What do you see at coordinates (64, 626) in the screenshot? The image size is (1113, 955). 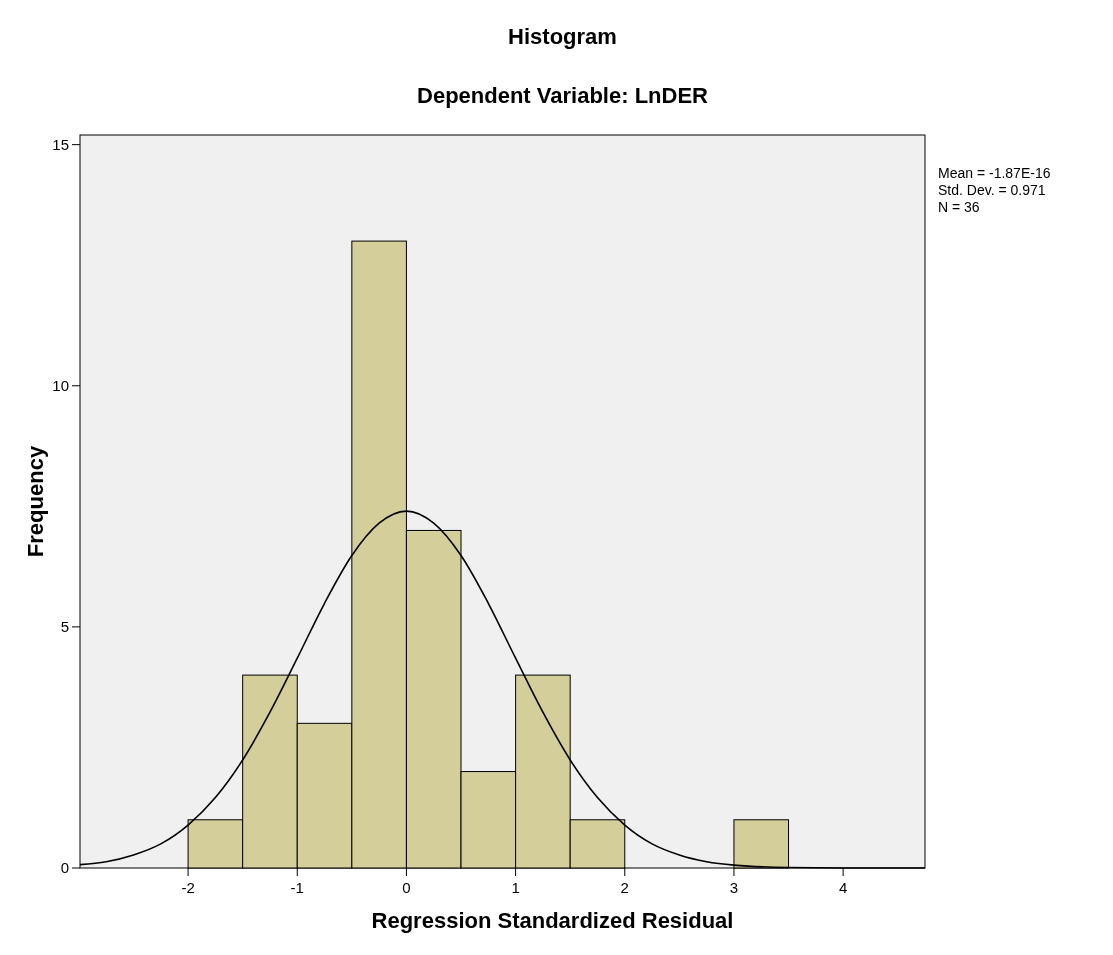 I see `y-tick-label: 5` at bounding box center [64, 626].